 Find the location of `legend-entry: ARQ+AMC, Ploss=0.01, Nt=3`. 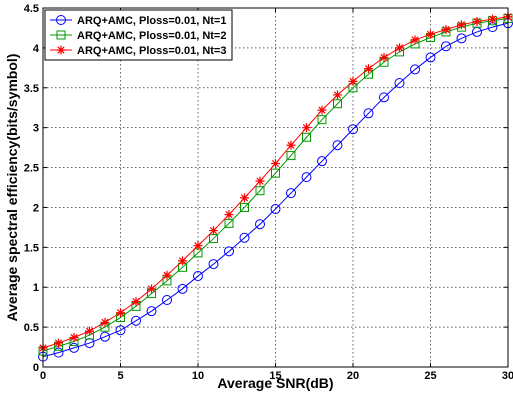

legend-entry: ARQ+AMC, Ploss=0.01, Nt=3 is located at coordinates (138, 51).